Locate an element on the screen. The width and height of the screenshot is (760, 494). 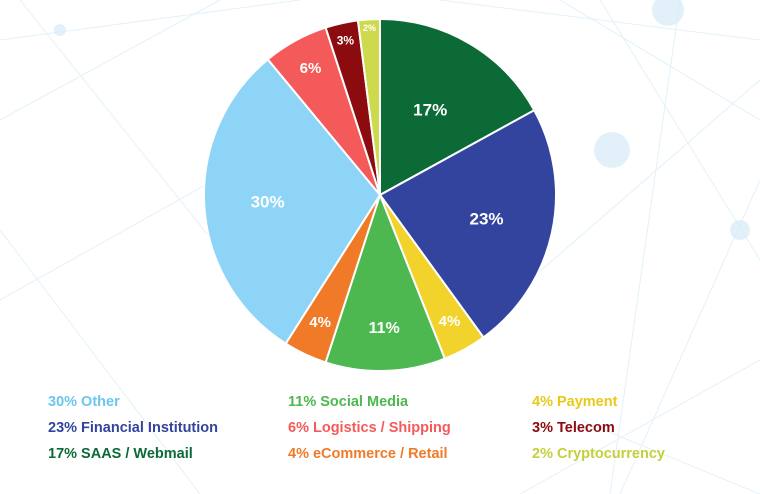
data-label-cryptocurrency: 2% is located at coordinates (369, 28).